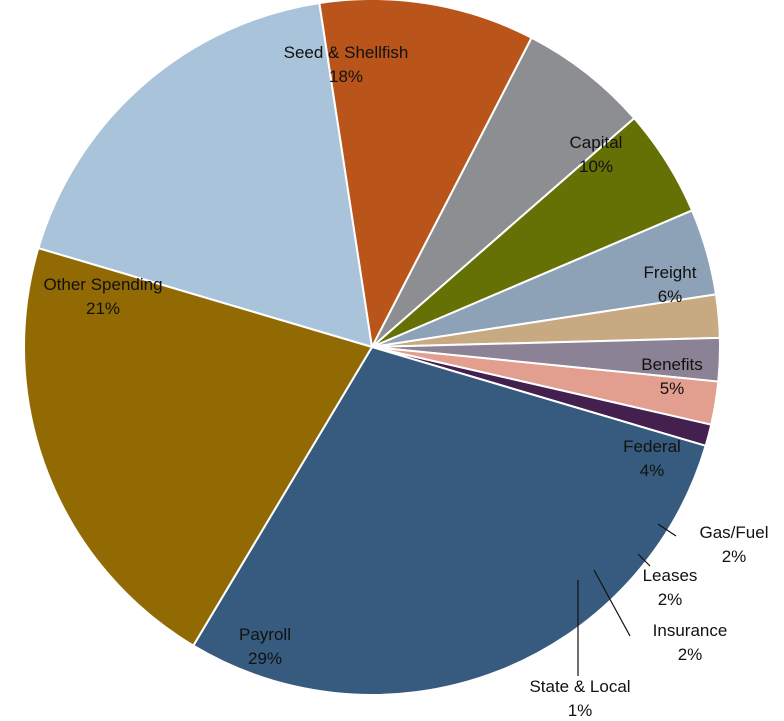 The height and width of the screenshot is (721, 784). I want to click on slice-percent-leases: 2%, so click(670, 599).